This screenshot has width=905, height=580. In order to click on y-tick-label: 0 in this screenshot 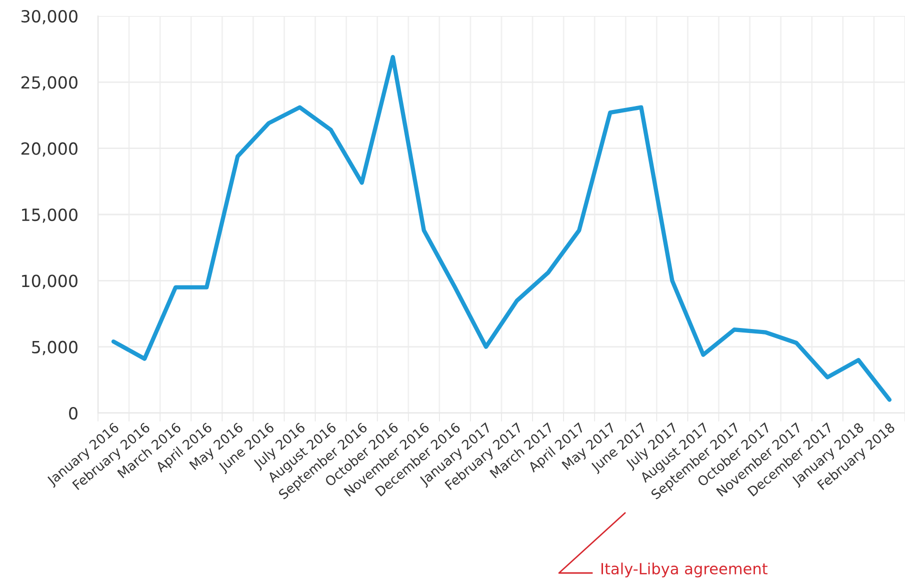, I will do `click(73, 413)`.